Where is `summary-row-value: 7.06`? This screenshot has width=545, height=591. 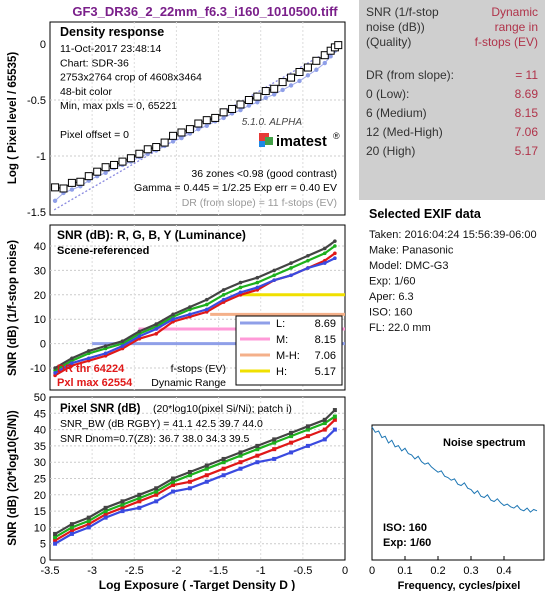
summary-row-value: 7.06 is located at coordinates (527, 132).